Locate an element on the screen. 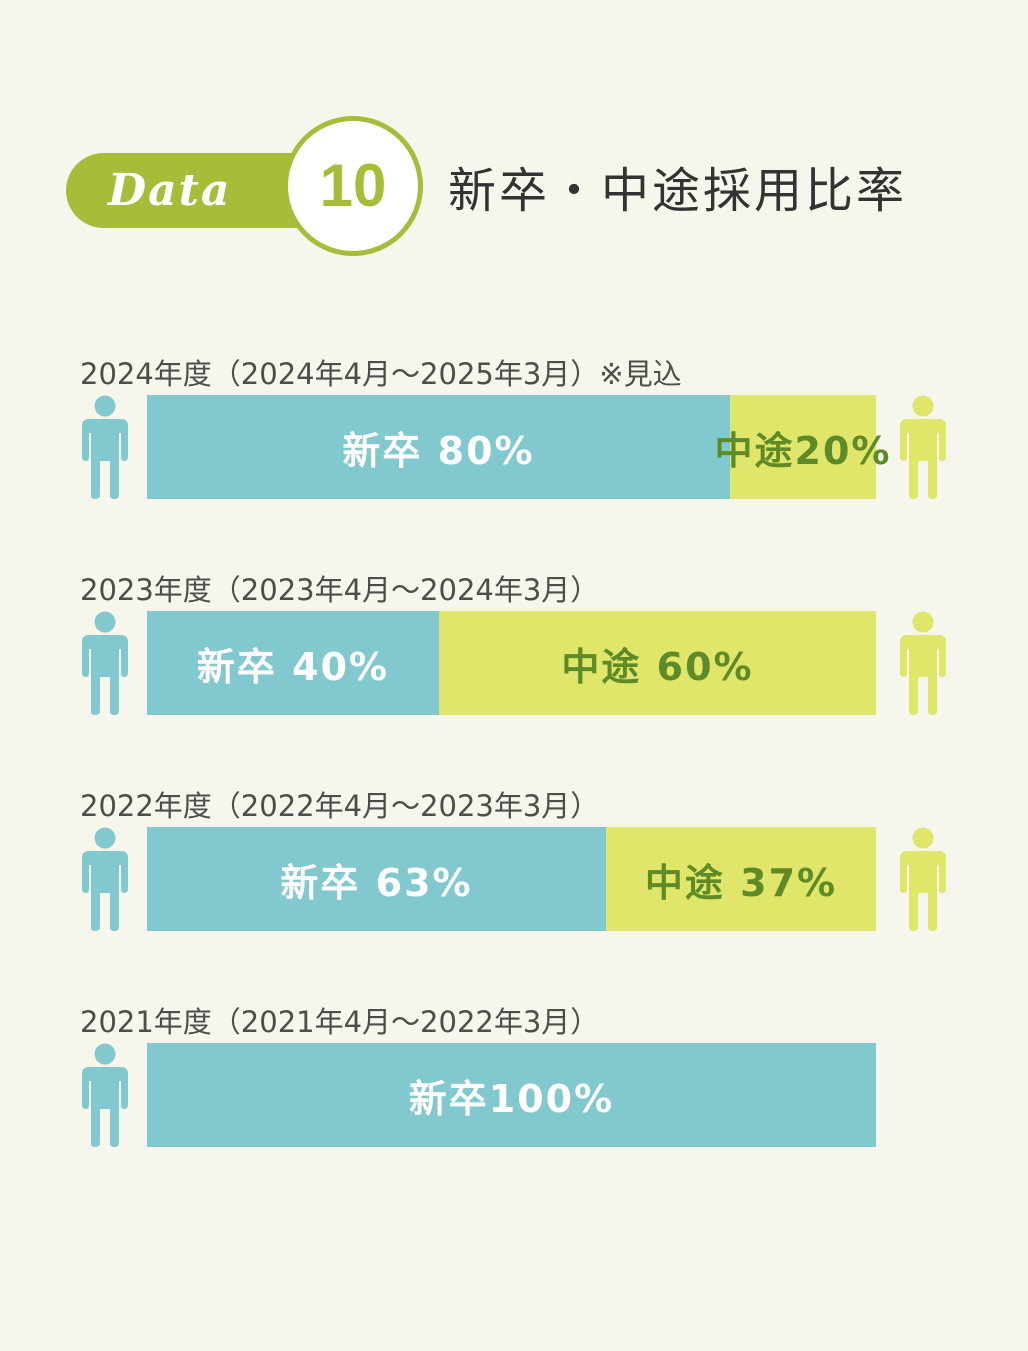  bar-segment-shinsotsu: 新卒100% is located at coordinates (511, 1095).